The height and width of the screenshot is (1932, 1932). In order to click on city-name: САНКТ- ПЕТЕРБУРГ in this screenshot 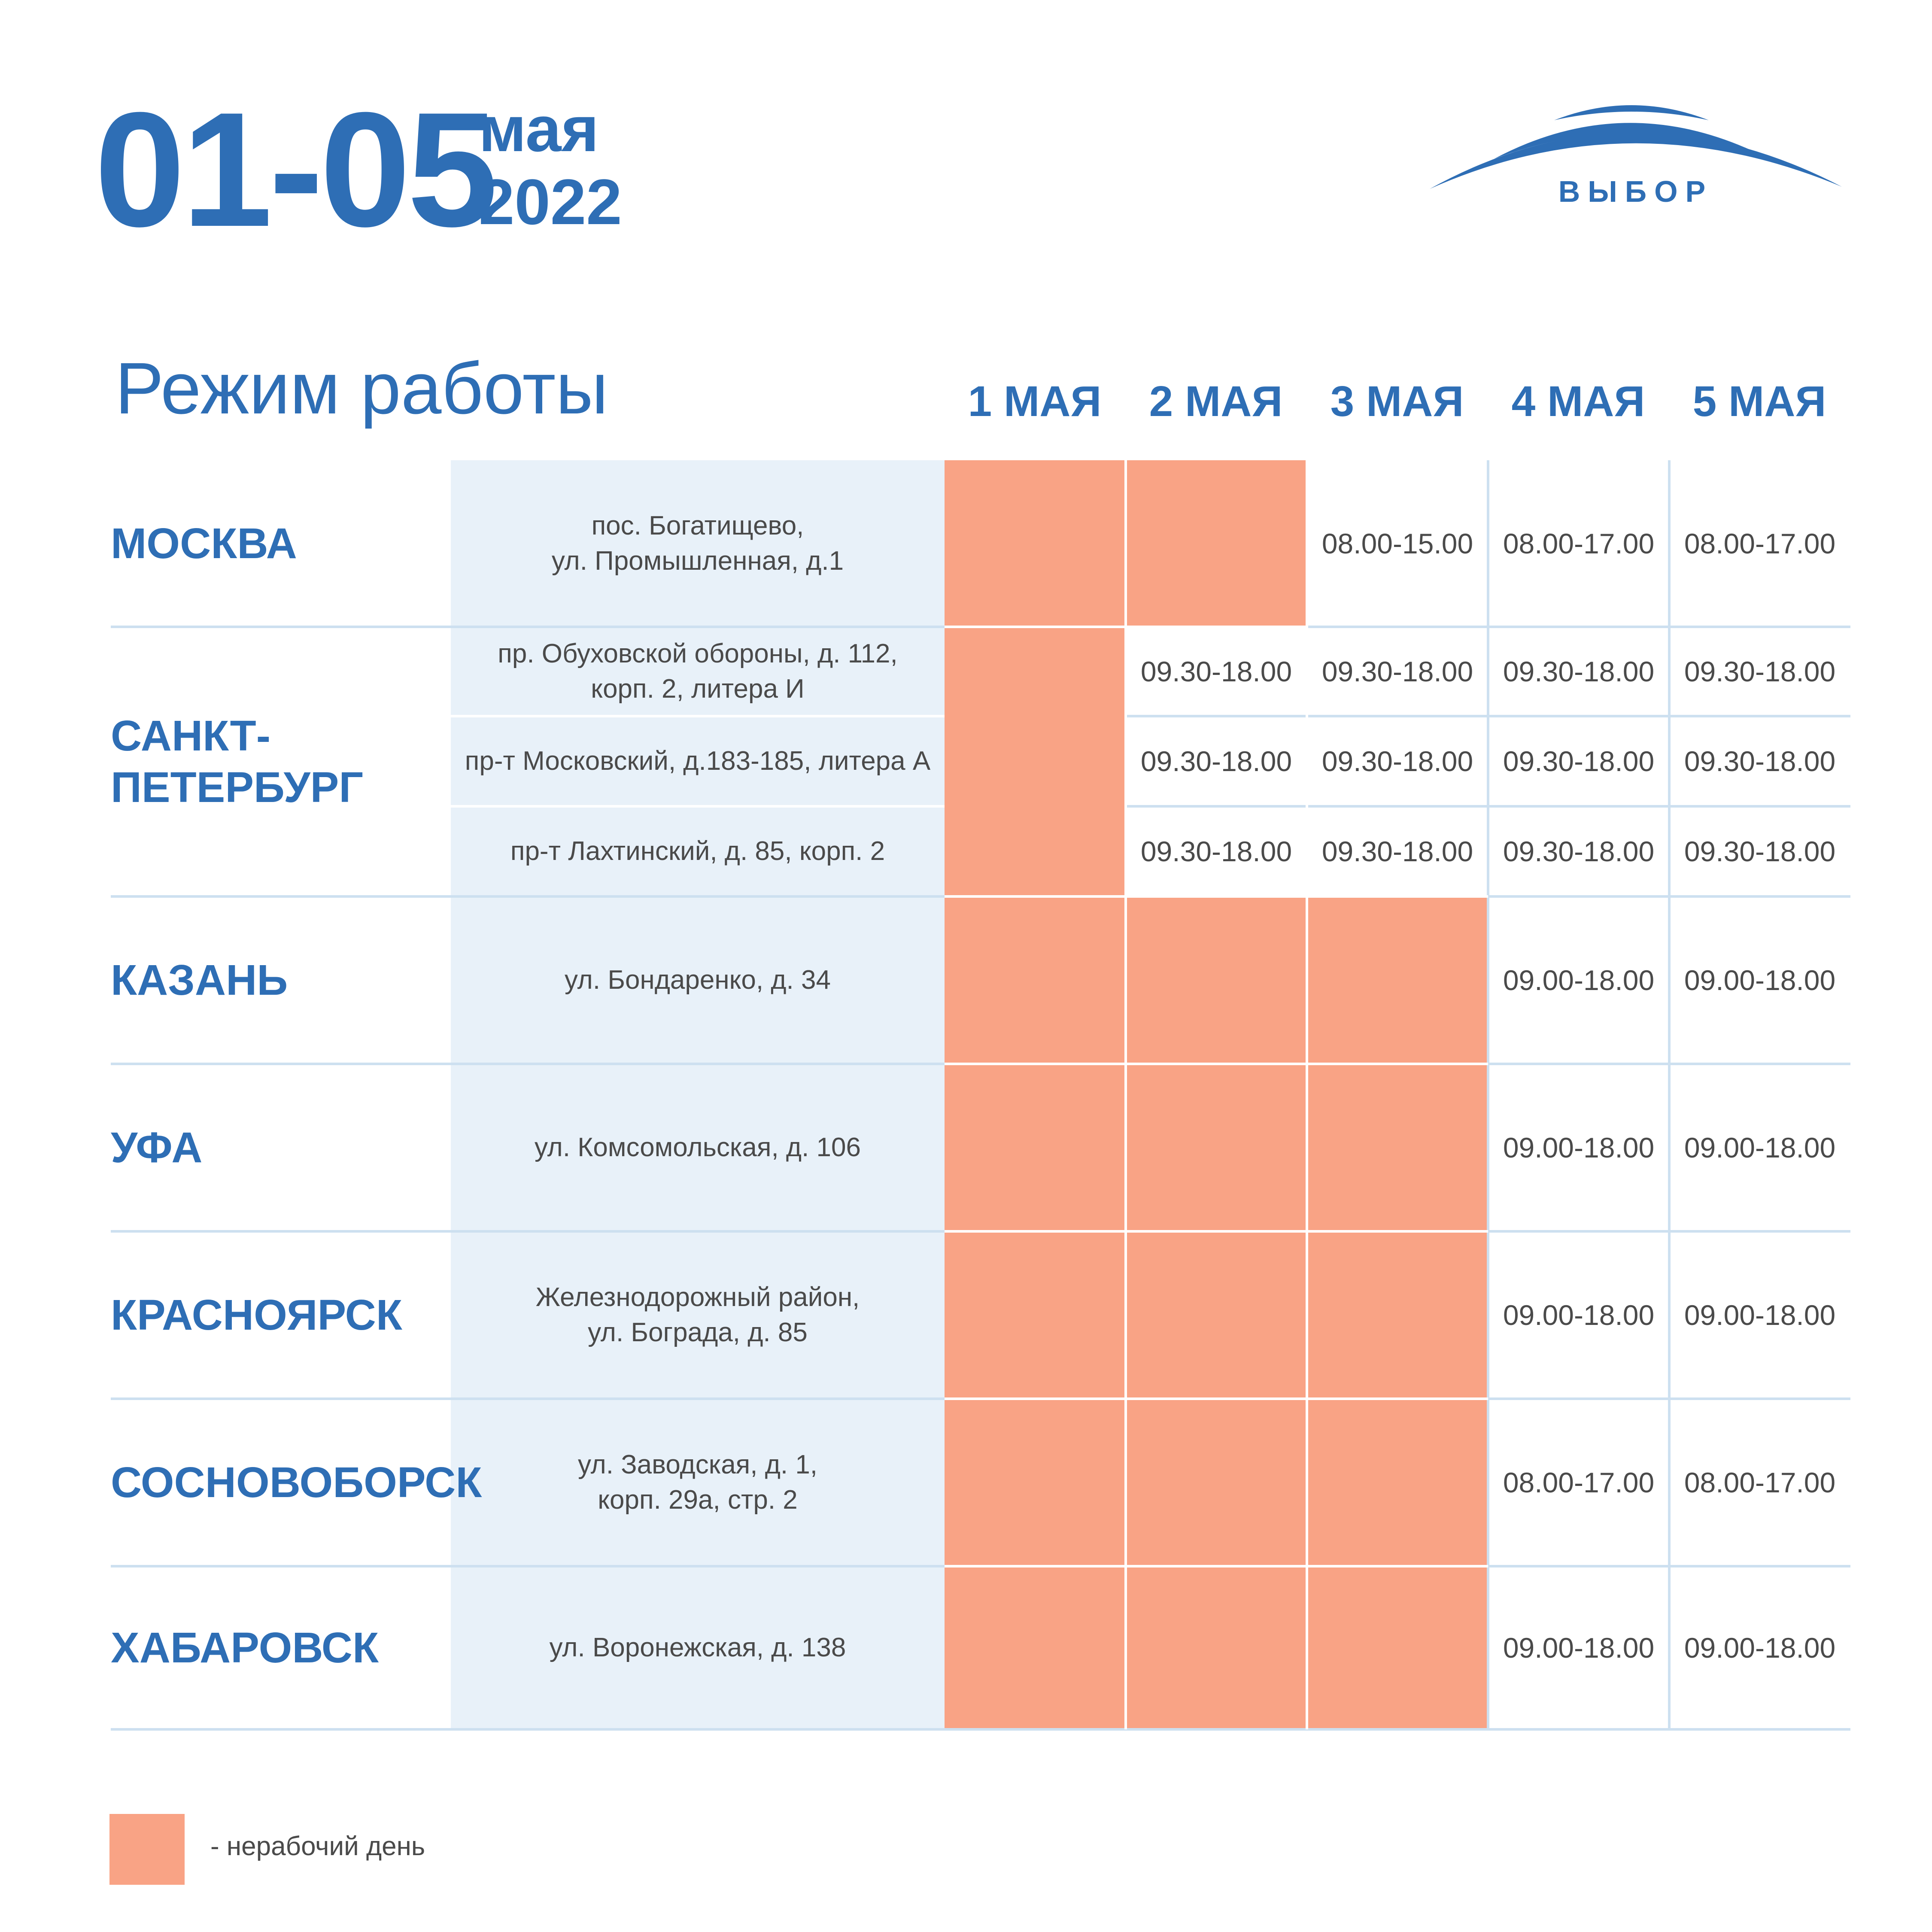, I will do `click(238, 761)`.